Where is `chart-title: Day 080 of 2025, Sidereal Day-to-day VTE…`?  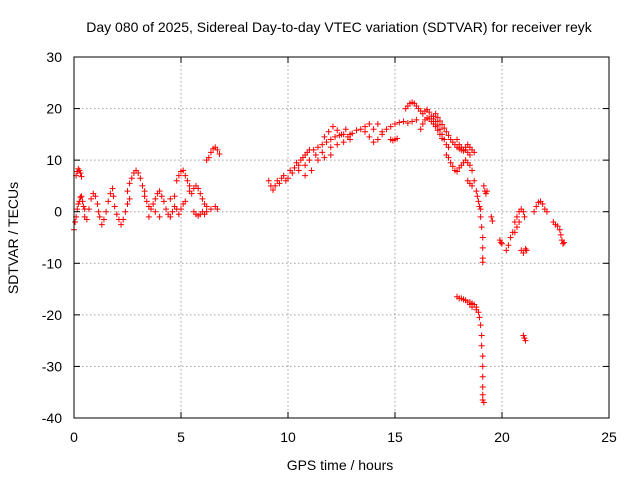
chart-title: Day 080 of 2025, Sidereal Day-to-day VTE… is located at coordinates (339, 27).